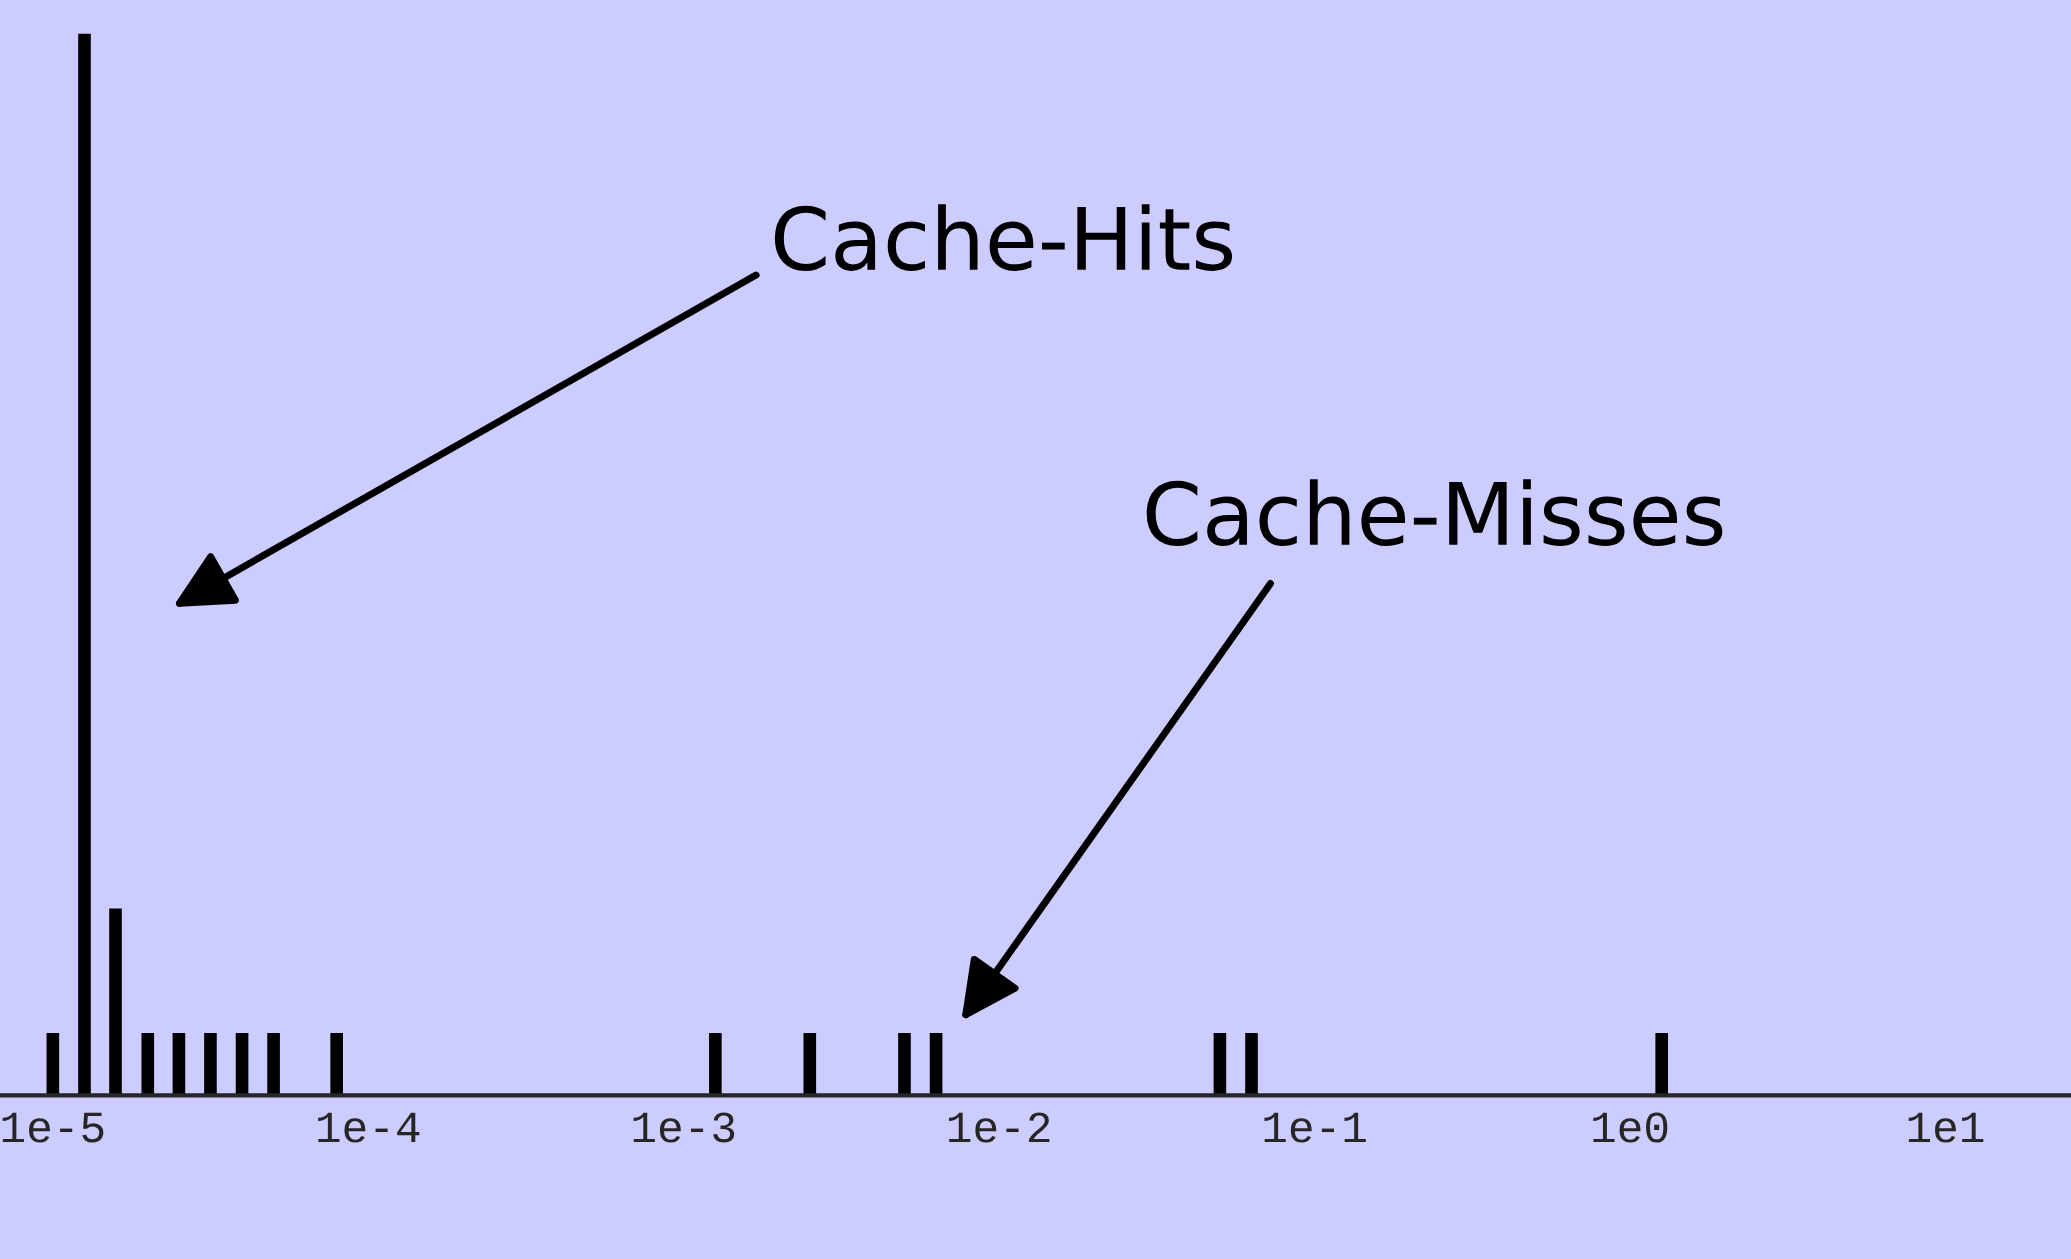 The width and height of the screenshot is (2071, 1259). What do you see at coordinates (1315, 1127) in the screenshot?
I see `x-tick-label: 1e-1` at bounding box center [1315, 1127].